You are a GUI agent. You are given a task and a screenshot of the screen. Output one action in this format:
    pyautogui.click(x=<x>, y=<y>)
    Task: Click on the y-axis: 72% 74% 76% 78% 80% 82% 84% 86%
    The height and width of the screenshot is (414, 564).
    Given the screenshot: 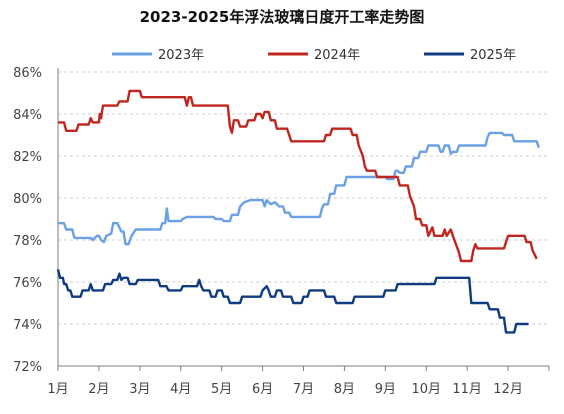 What is the action you would take?
    pyautogui.click(x=36, y=220)
    